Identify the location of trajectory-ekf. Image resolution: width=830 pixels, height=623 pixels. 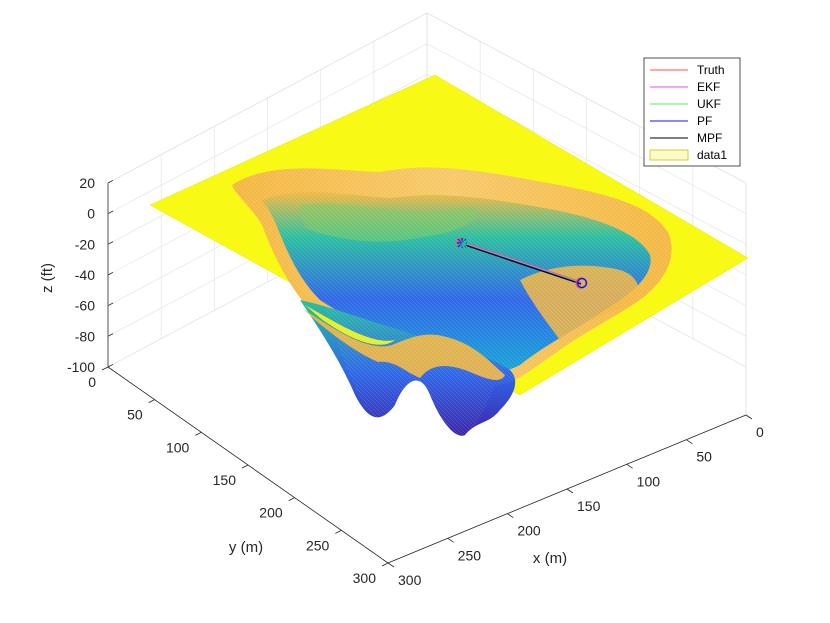
(521, 262).